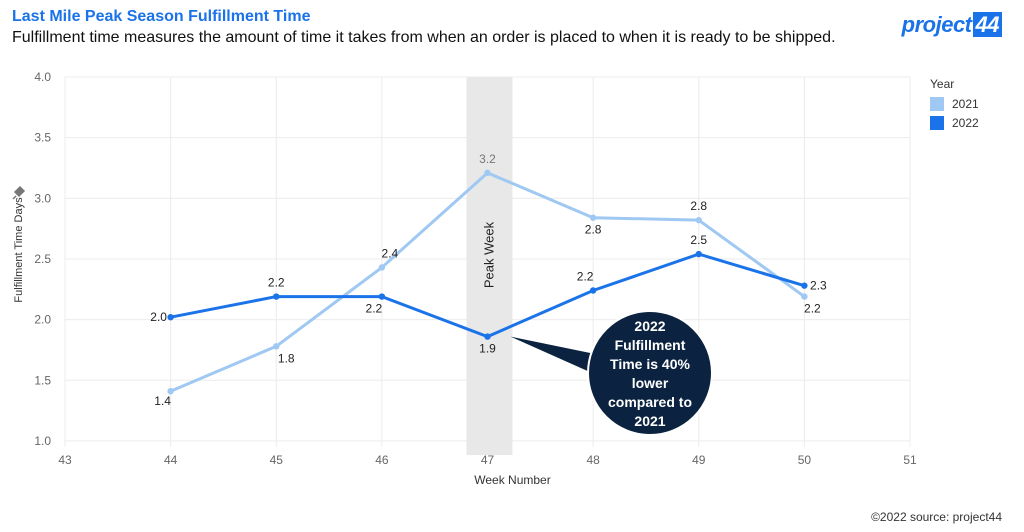 The width and height of the screenshot is (1024, 532). Describe the element at coordinates (162, 401) in the screenshot. I see `data-label-2021: 1.4` at that location.